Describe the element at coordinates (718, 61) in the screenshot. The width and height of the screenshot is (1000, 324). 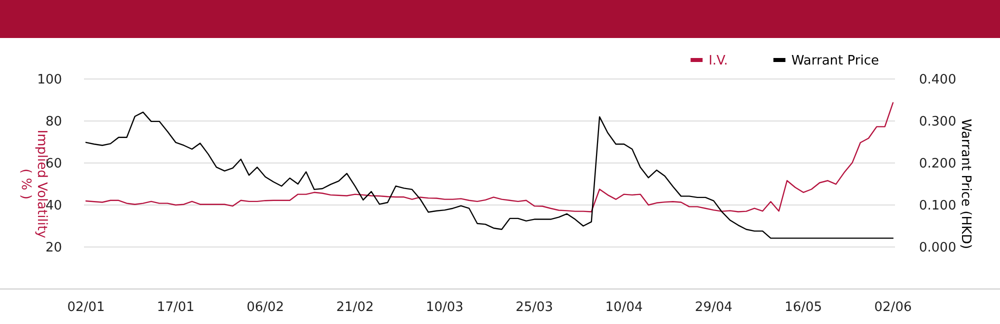
I see `legend-label: I.V.` at that location.